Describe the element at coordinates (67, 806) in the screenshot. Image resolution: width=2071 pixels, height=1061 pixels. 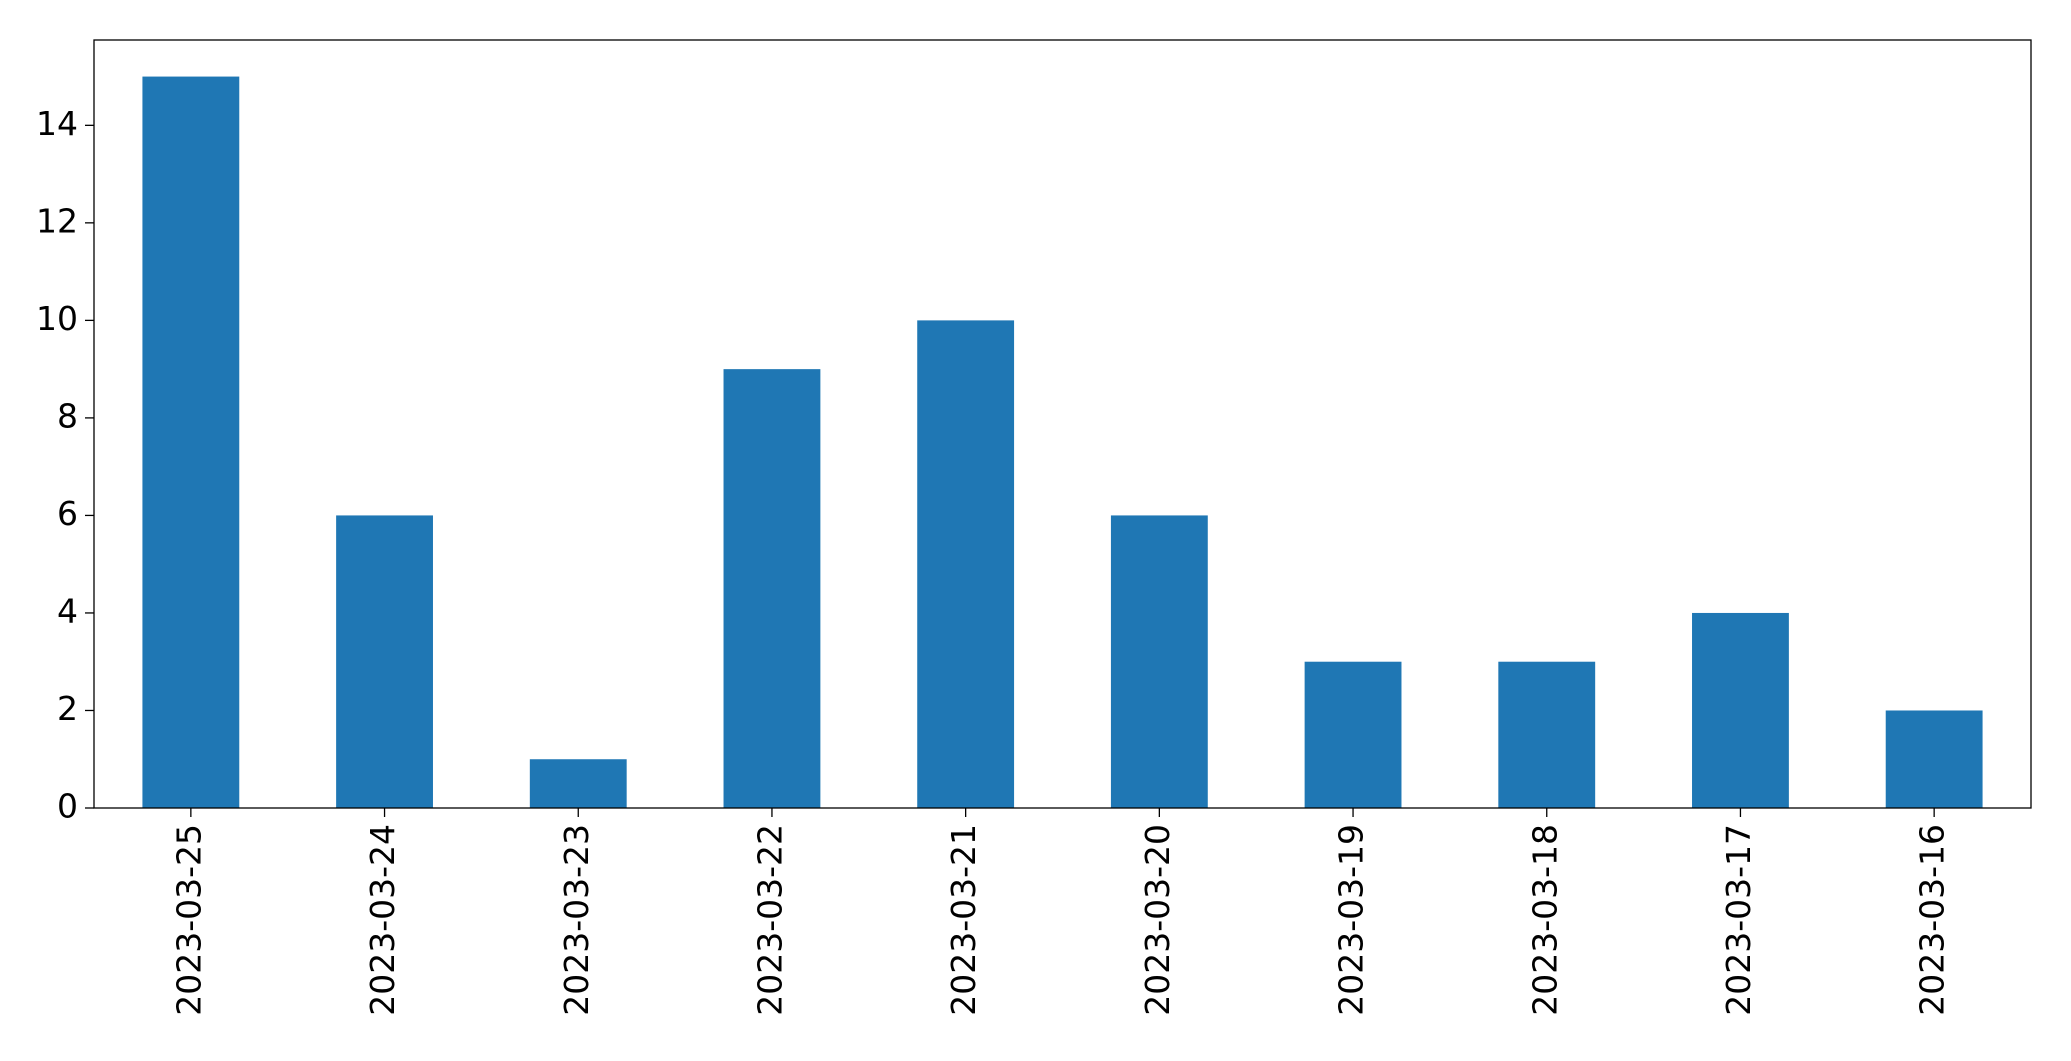
I see `y-tick-label: 0` at that location.